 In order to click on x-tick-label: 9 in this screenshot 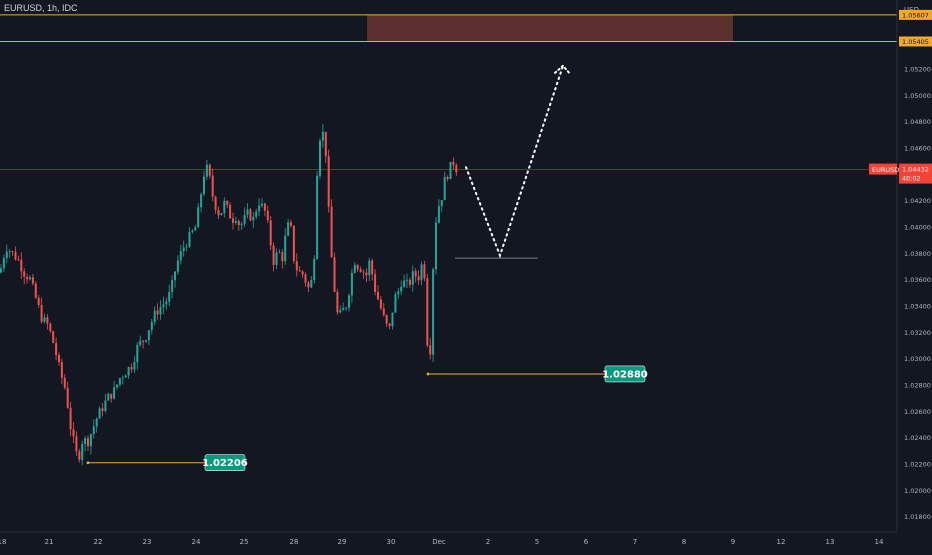, I will do `click(733, 542)`.